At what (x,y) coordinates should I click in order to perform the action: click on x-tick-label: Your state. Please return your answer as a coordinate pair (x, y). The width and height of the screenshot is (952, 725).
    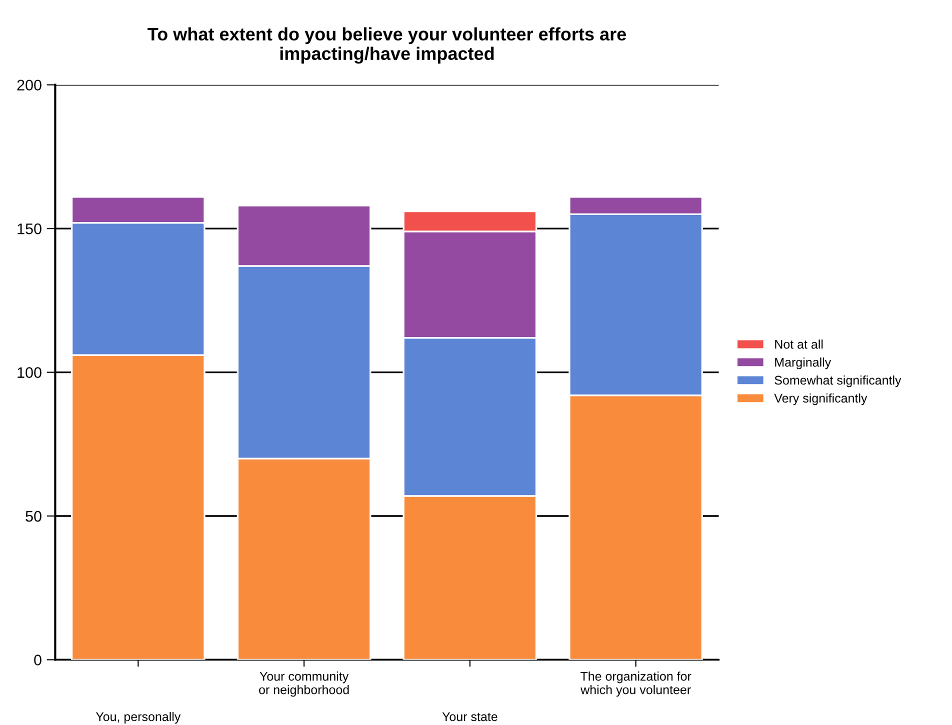
    Looking at the image, I should click on (470, 717).